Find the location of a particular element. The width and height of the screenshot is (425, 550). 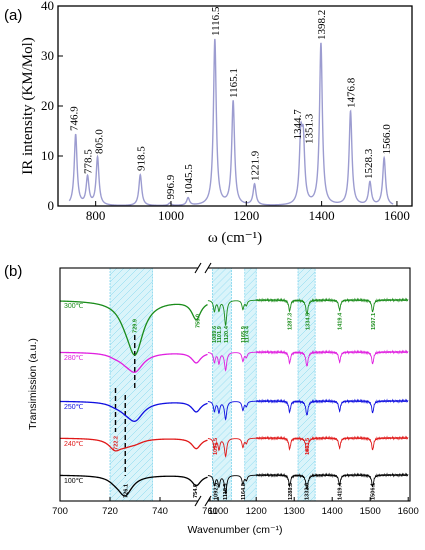

a-peak-label: 1351.3 is located at coordinates (309, 128).